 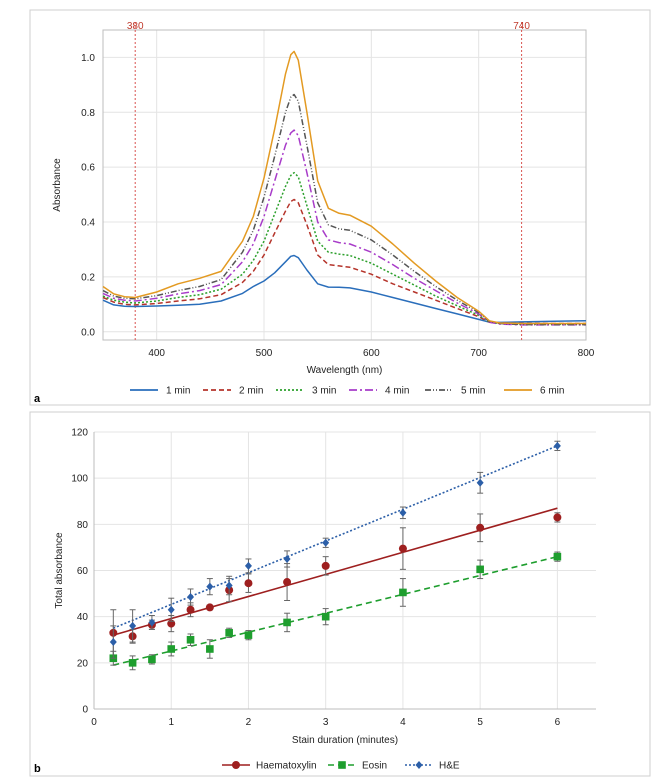 I want to click on y-axis-title: Total absorbance, so click(x=59, y=570).